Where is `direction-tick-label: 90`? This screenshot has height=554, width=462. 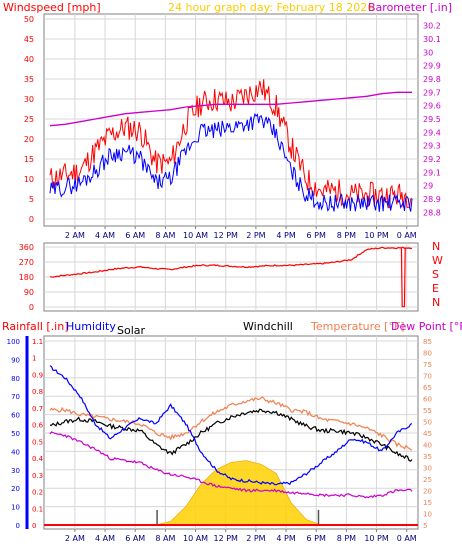
direction-tick-label: 90 is located at coordinates (29, 292).